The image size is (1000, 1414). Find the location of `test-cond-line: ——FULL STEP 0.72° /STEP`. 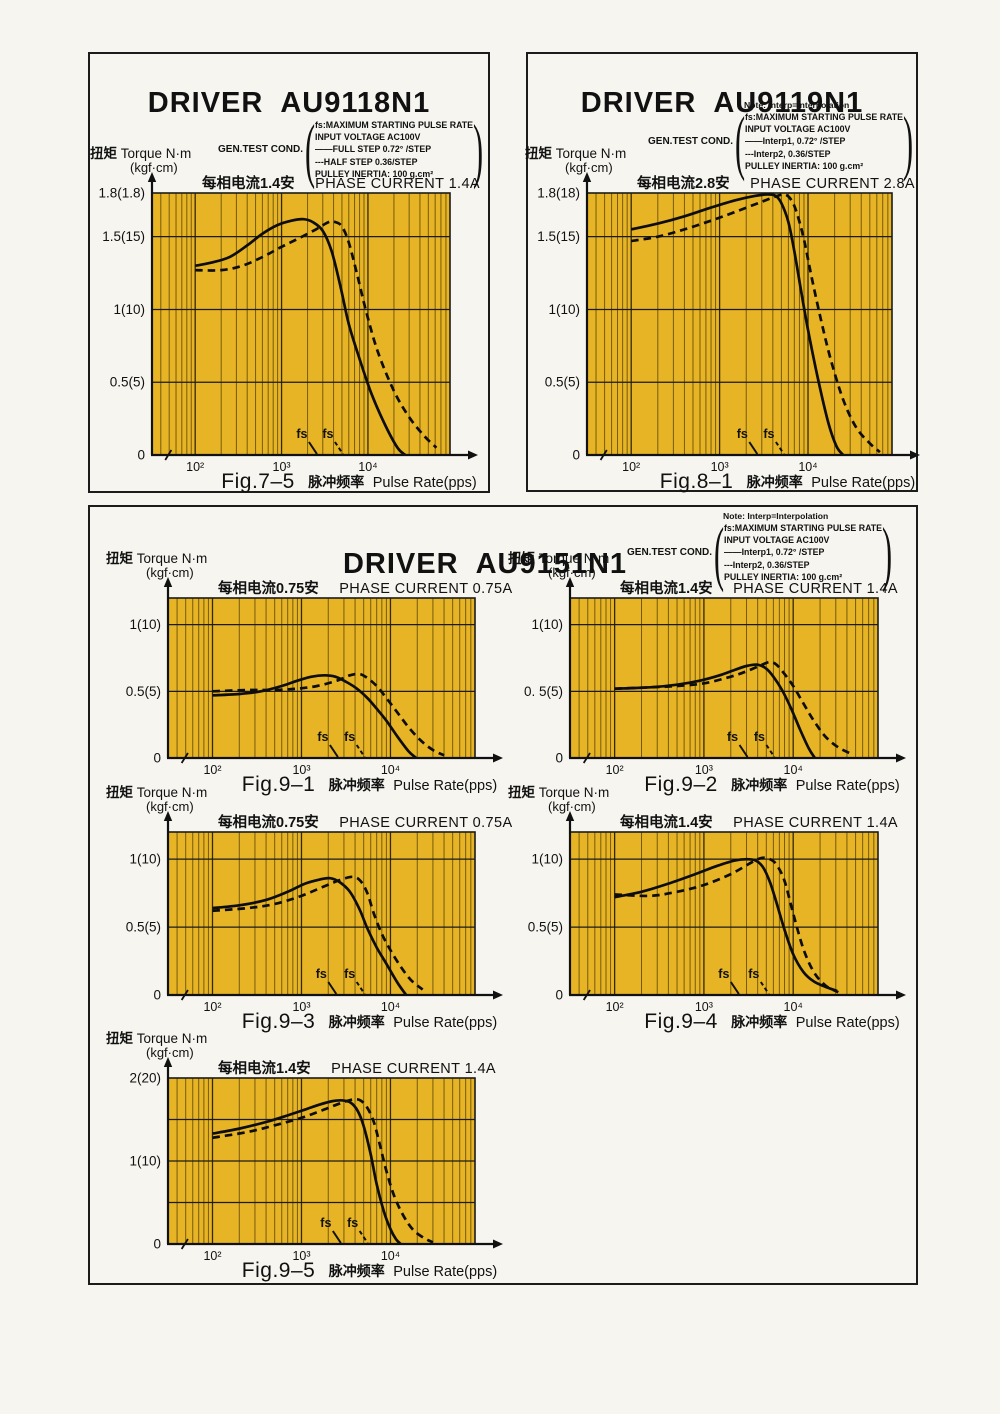

test-cond-line: ——FULL STEP 0.72° /STEP is located at coordinates (373, 149).